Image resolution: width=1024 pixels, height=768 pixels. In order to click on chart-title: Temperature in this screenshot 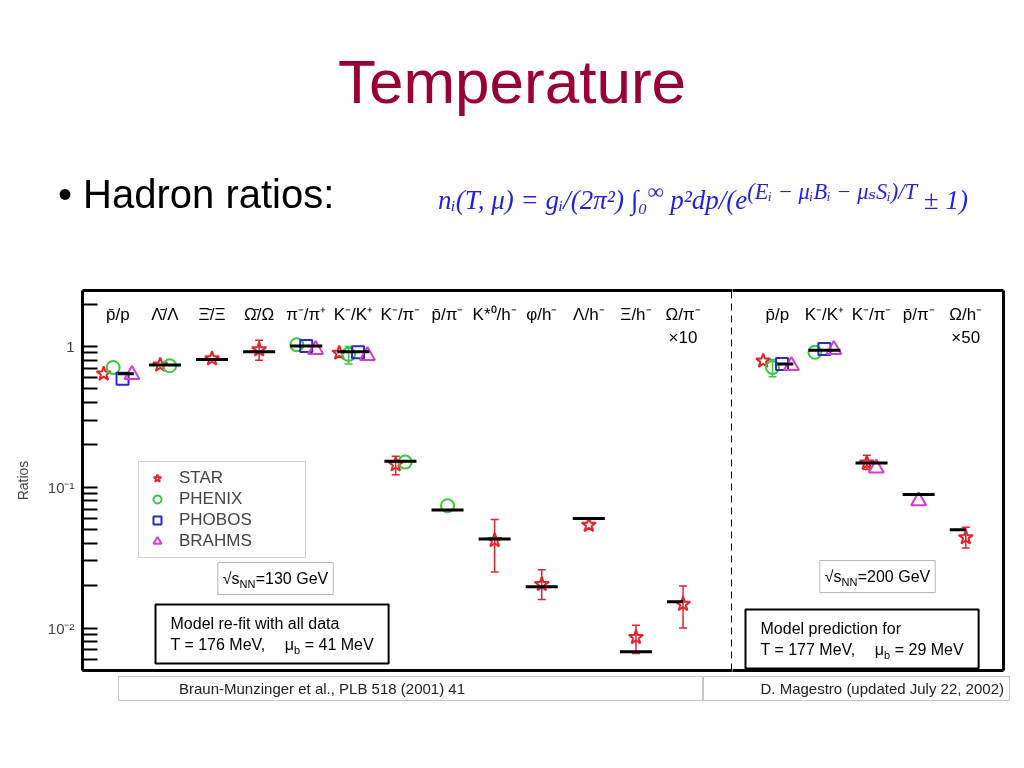, I will do `click(512, 82)`.